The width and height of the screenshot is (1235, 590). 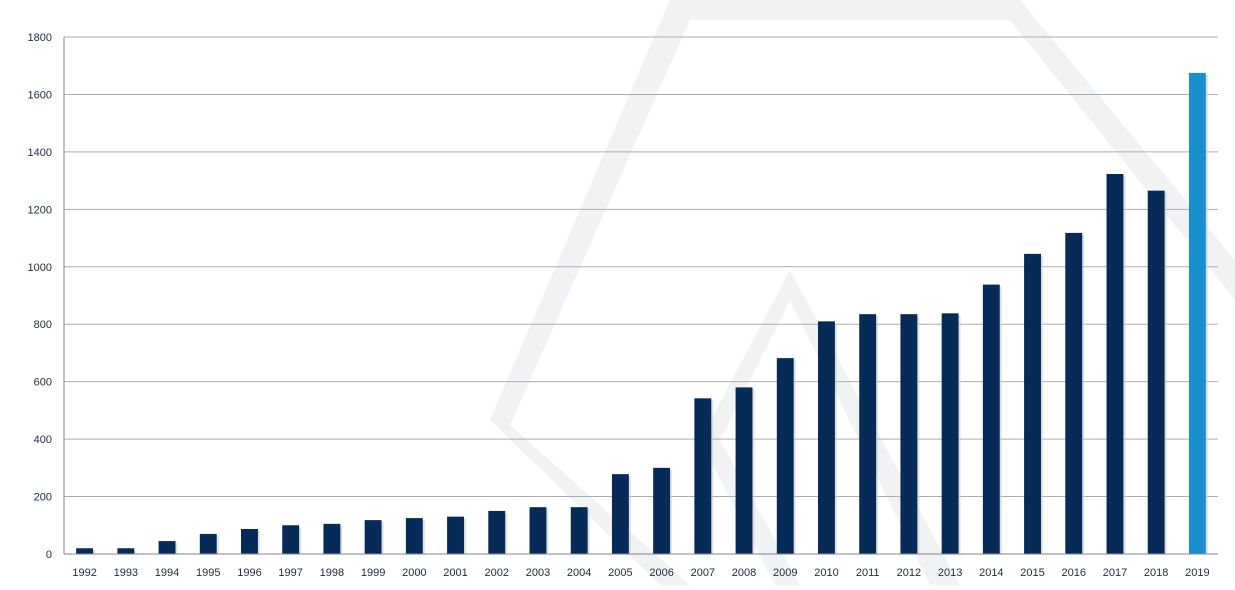 What do you see at coordinates (332, 538) in the screenshot?
I see `bar-1998` at bounding box center [332, 538].